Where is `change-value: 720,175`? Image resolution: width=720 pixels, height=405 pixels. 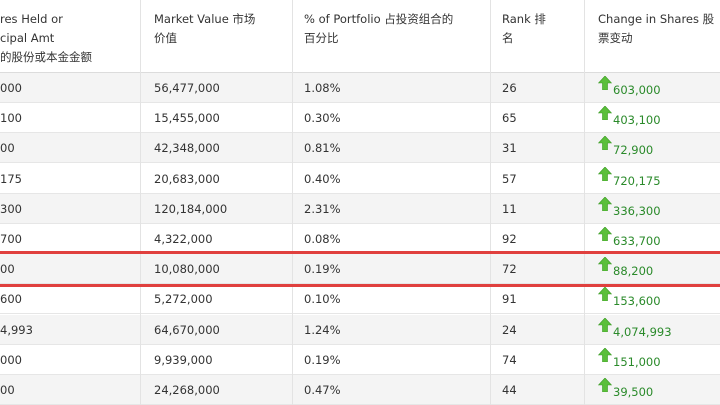
change-value: 720,175 is located at coordinates (637, 180).